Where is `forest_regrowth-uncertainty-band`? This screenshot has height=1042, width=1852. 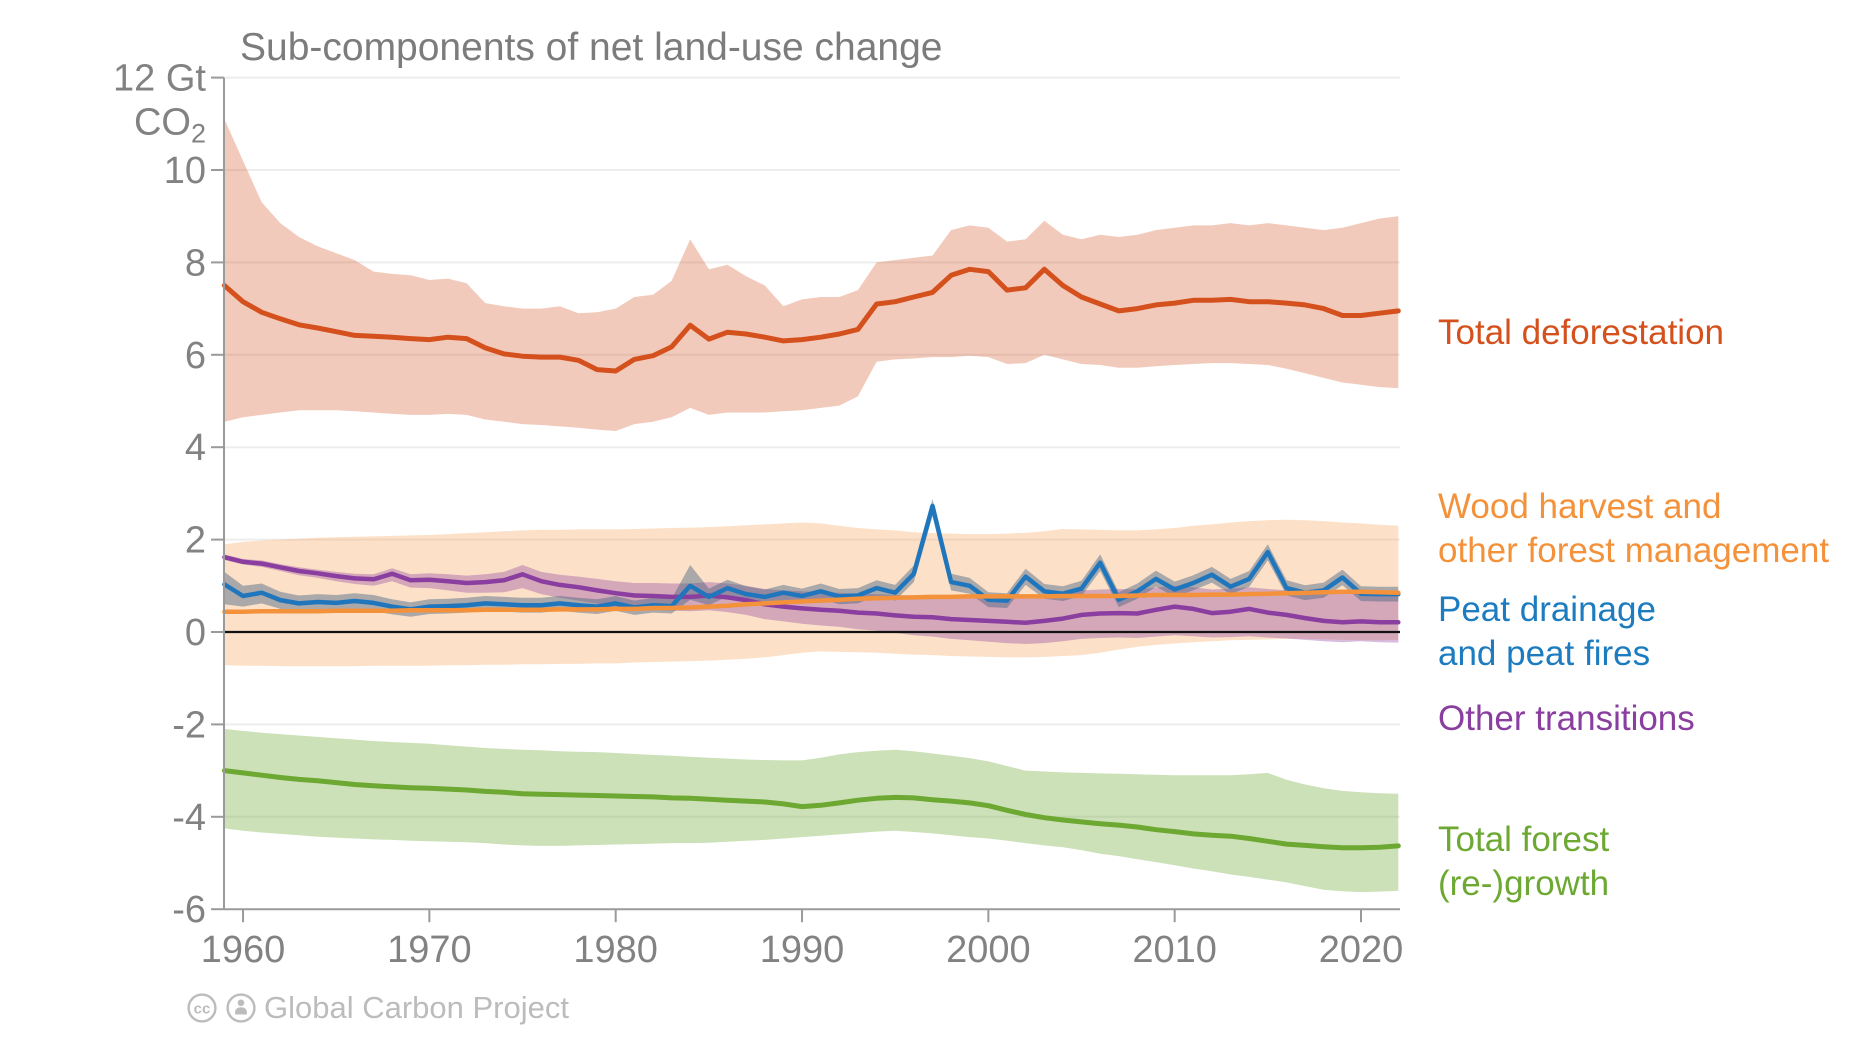 forest_regrowth-uncertainty-band is located at coordinates (811, 811).